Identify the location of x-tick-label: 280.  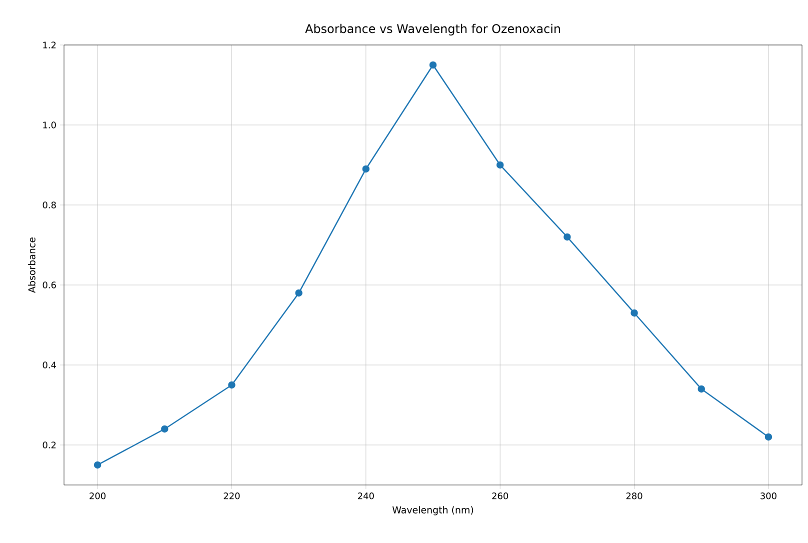
(634, 496).